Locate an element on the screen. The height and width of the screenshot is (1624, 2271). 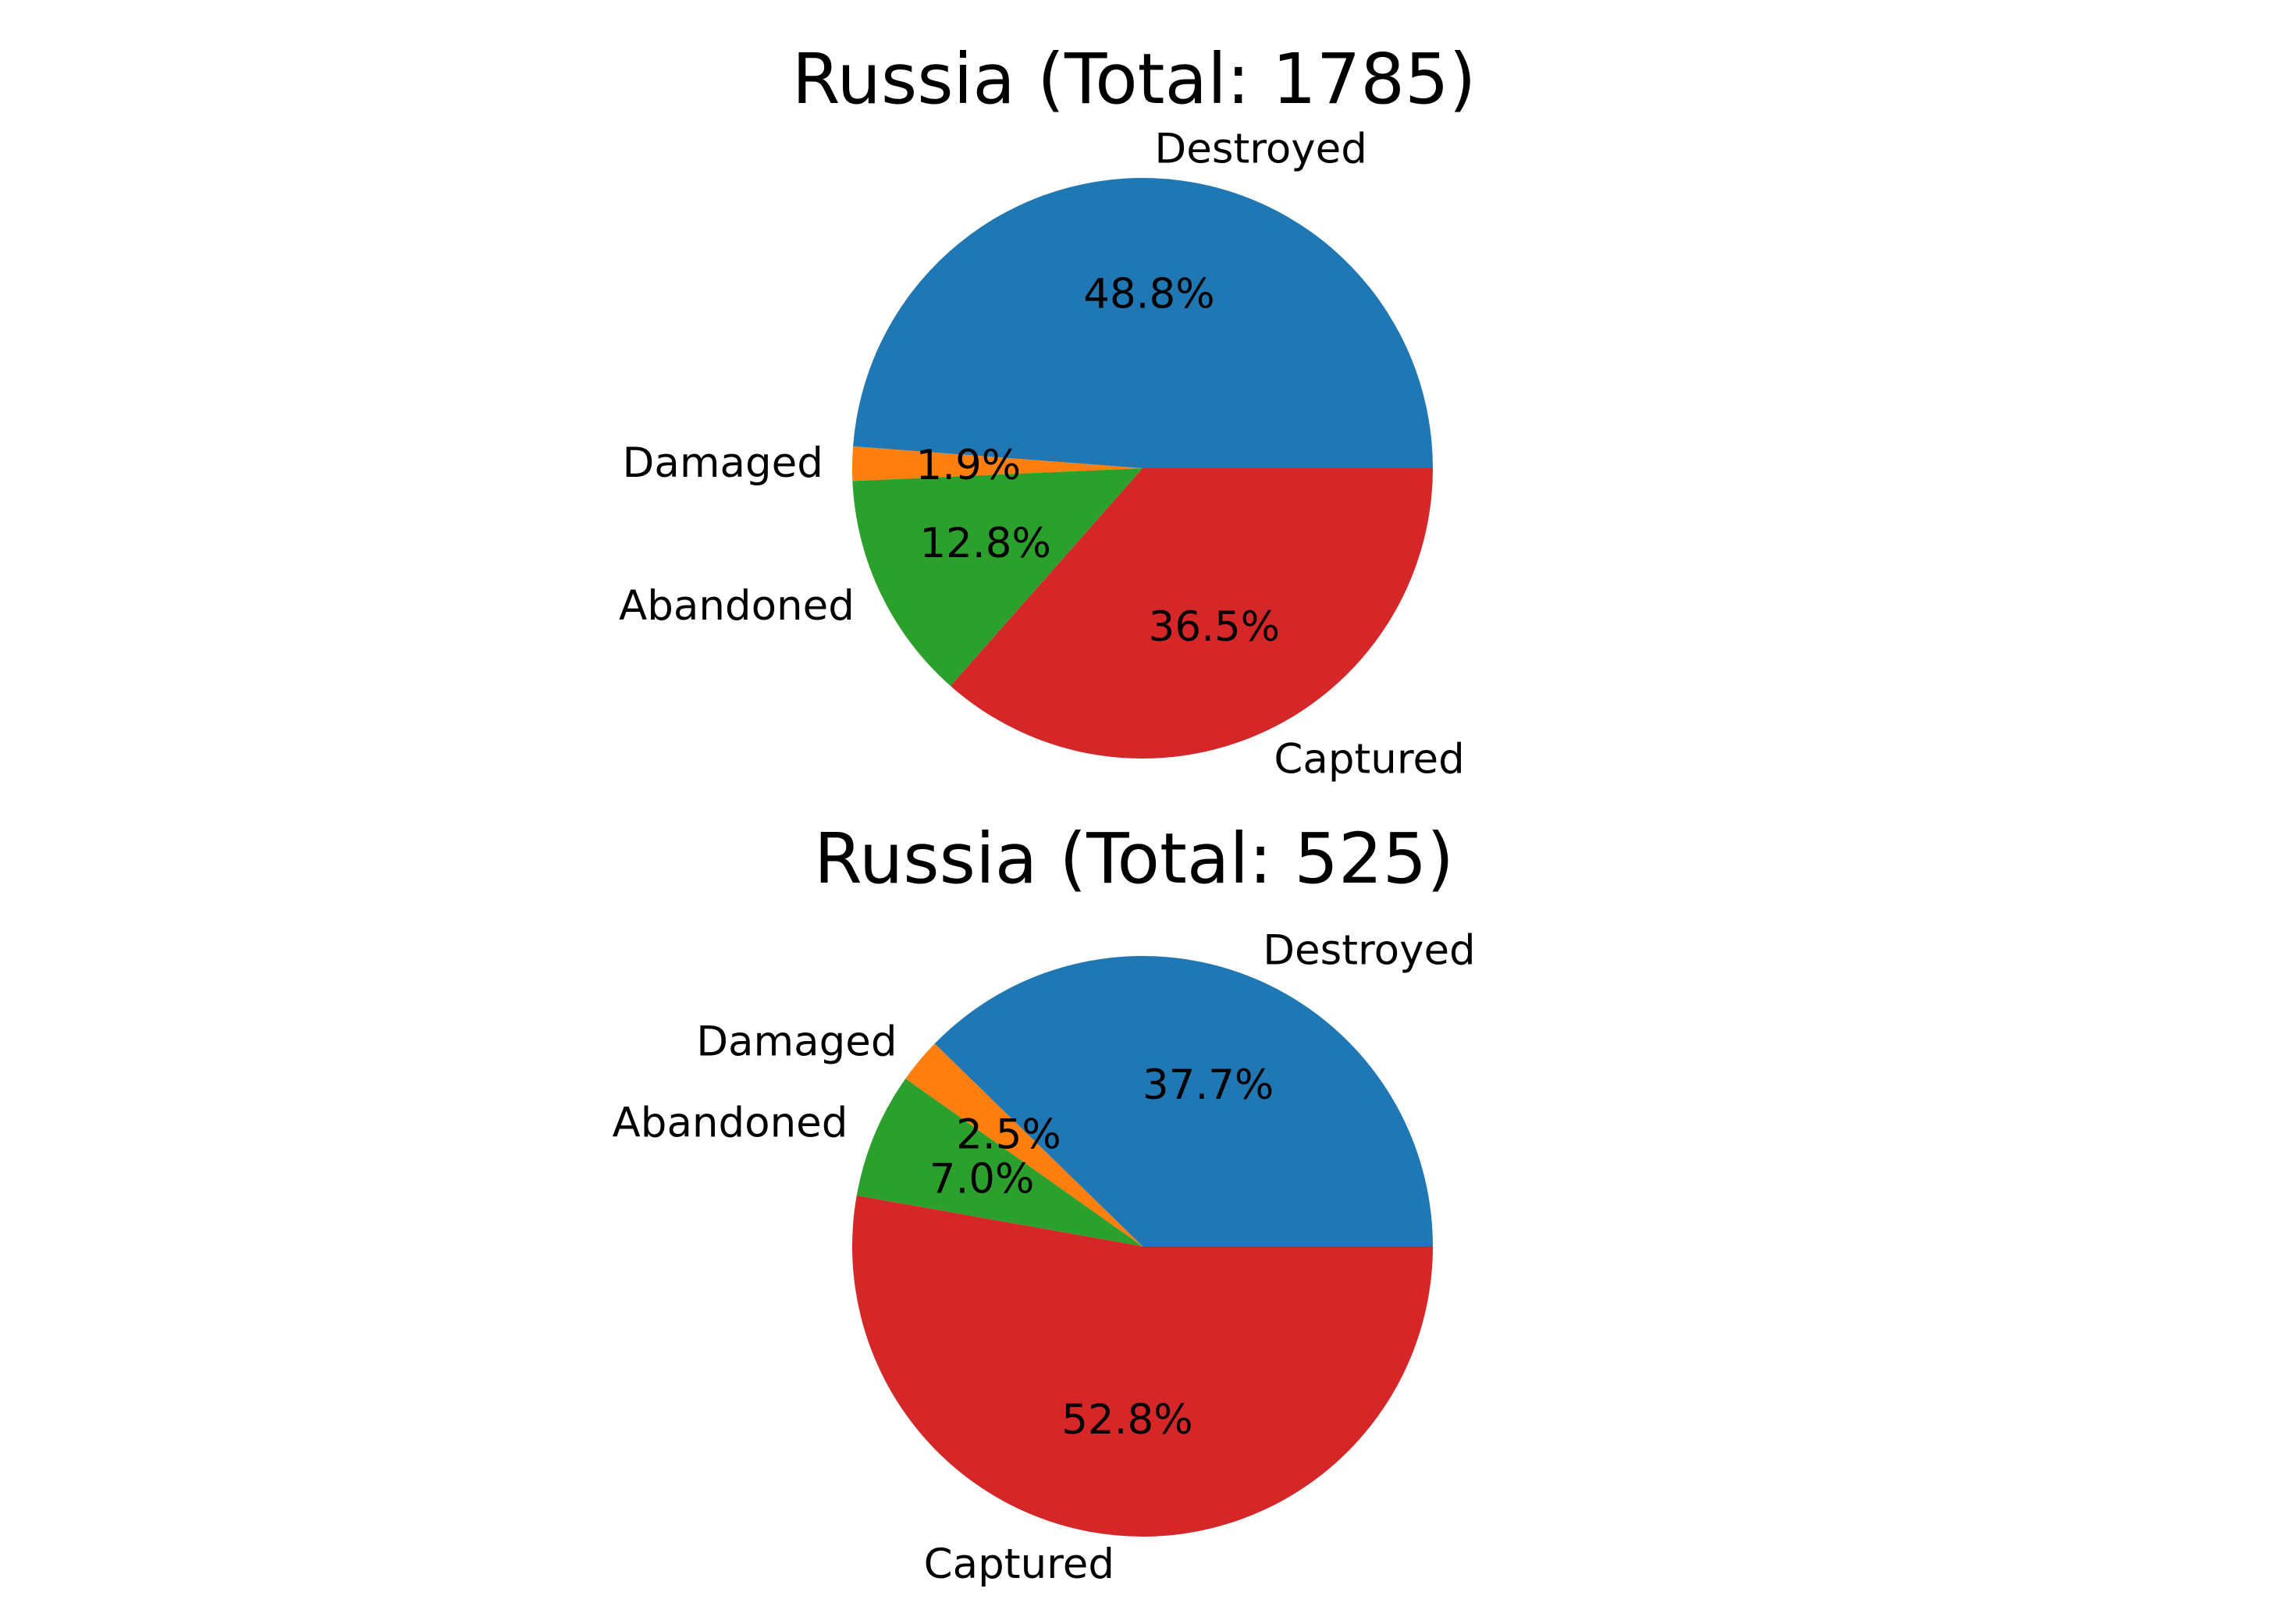
chart-1-pct-label-destroyed: 48.8% is located at coordinates (1148, 294).